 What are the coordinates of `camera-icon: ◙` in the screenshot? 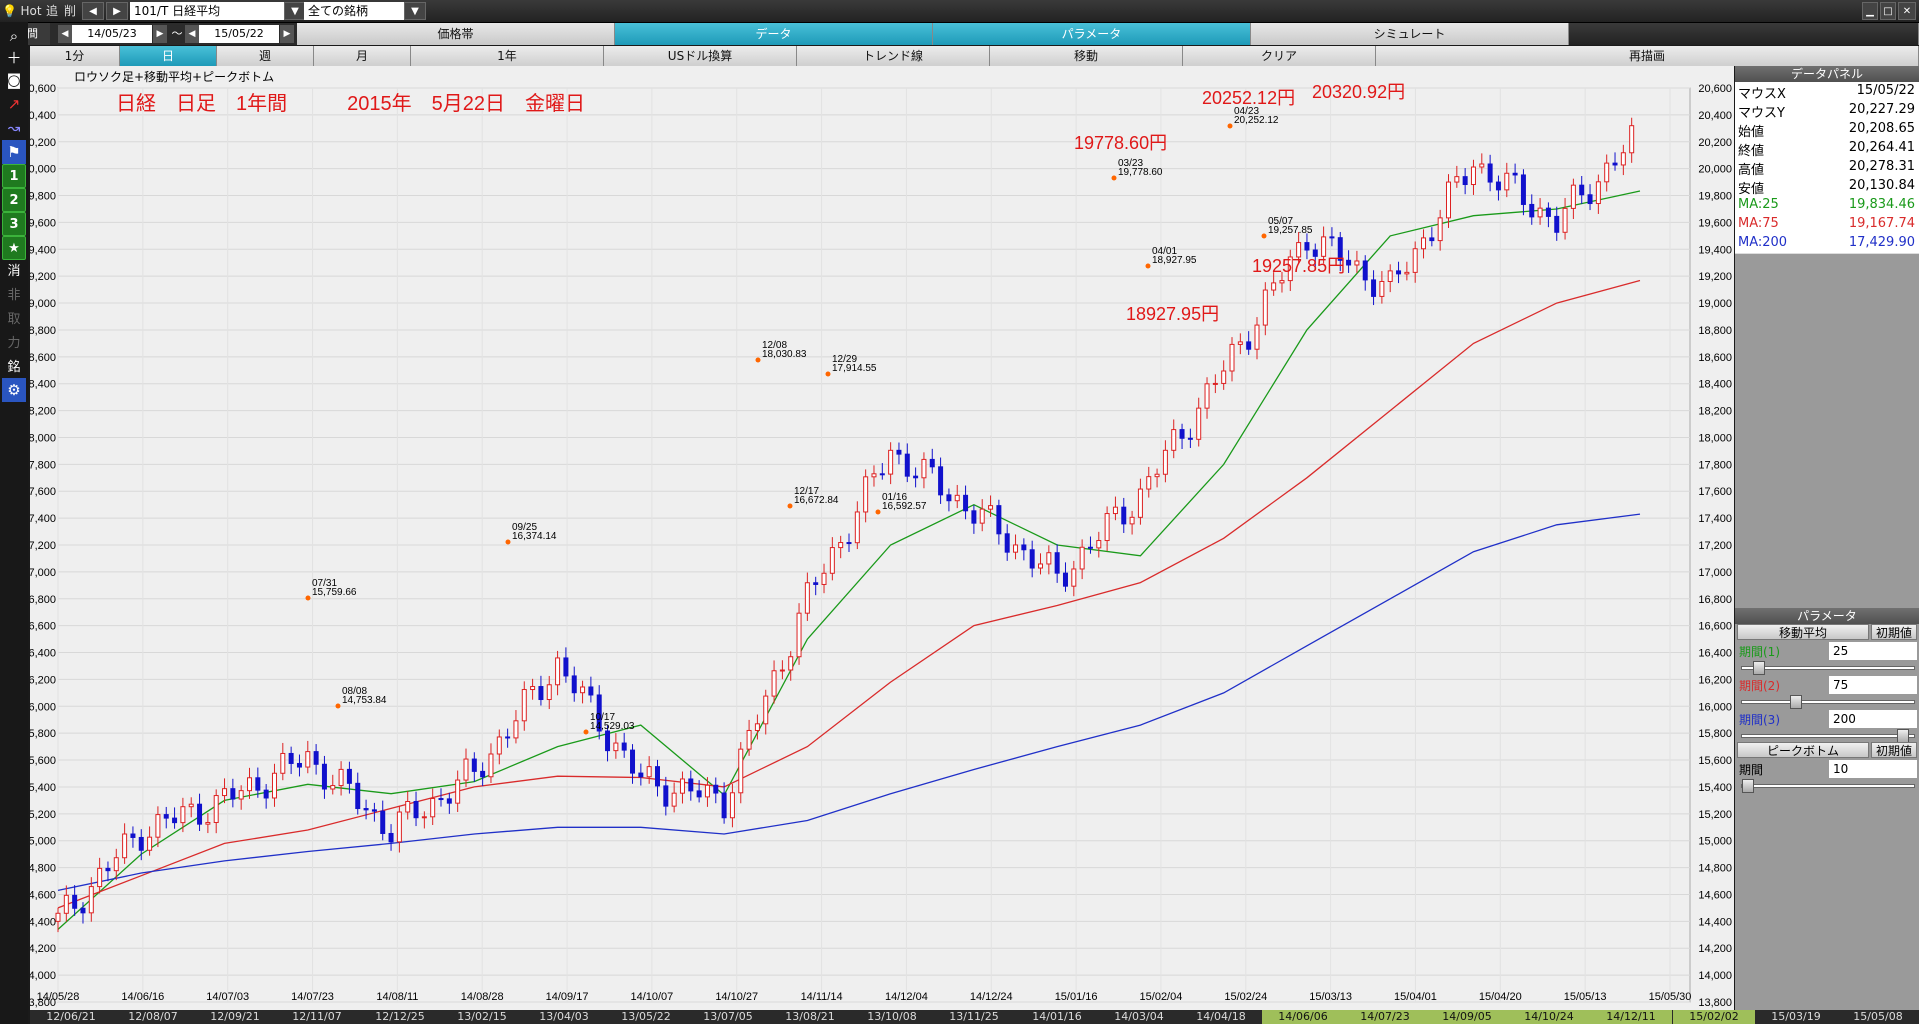 It's located at (14, 80).